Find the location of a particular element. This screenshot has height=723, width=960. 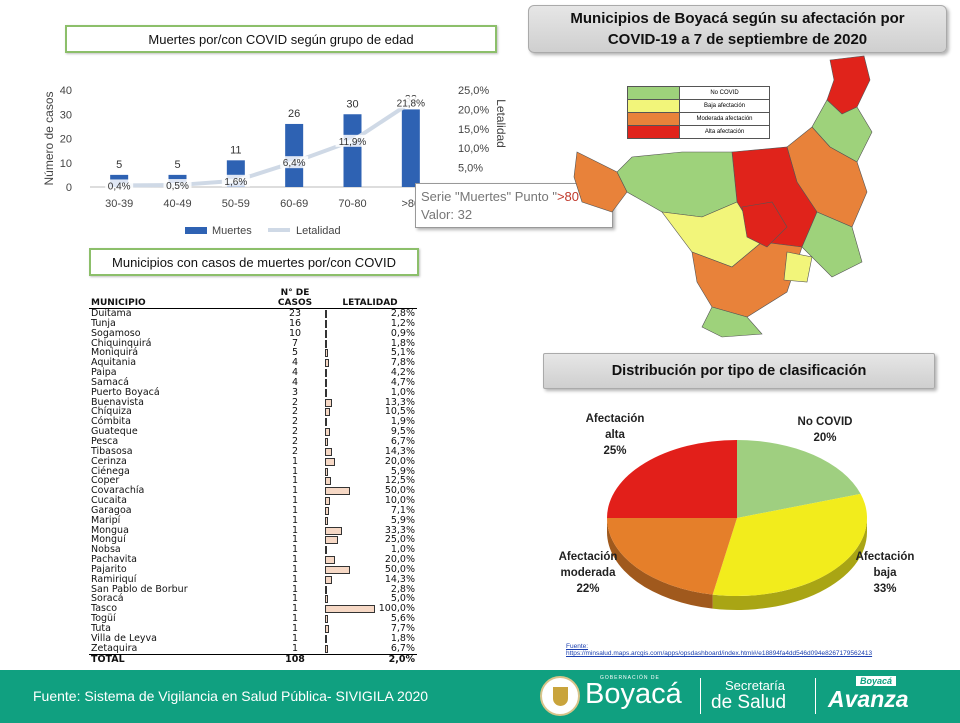

table-row: Guateque 2 9,5% is located at coordinates (253, 432).